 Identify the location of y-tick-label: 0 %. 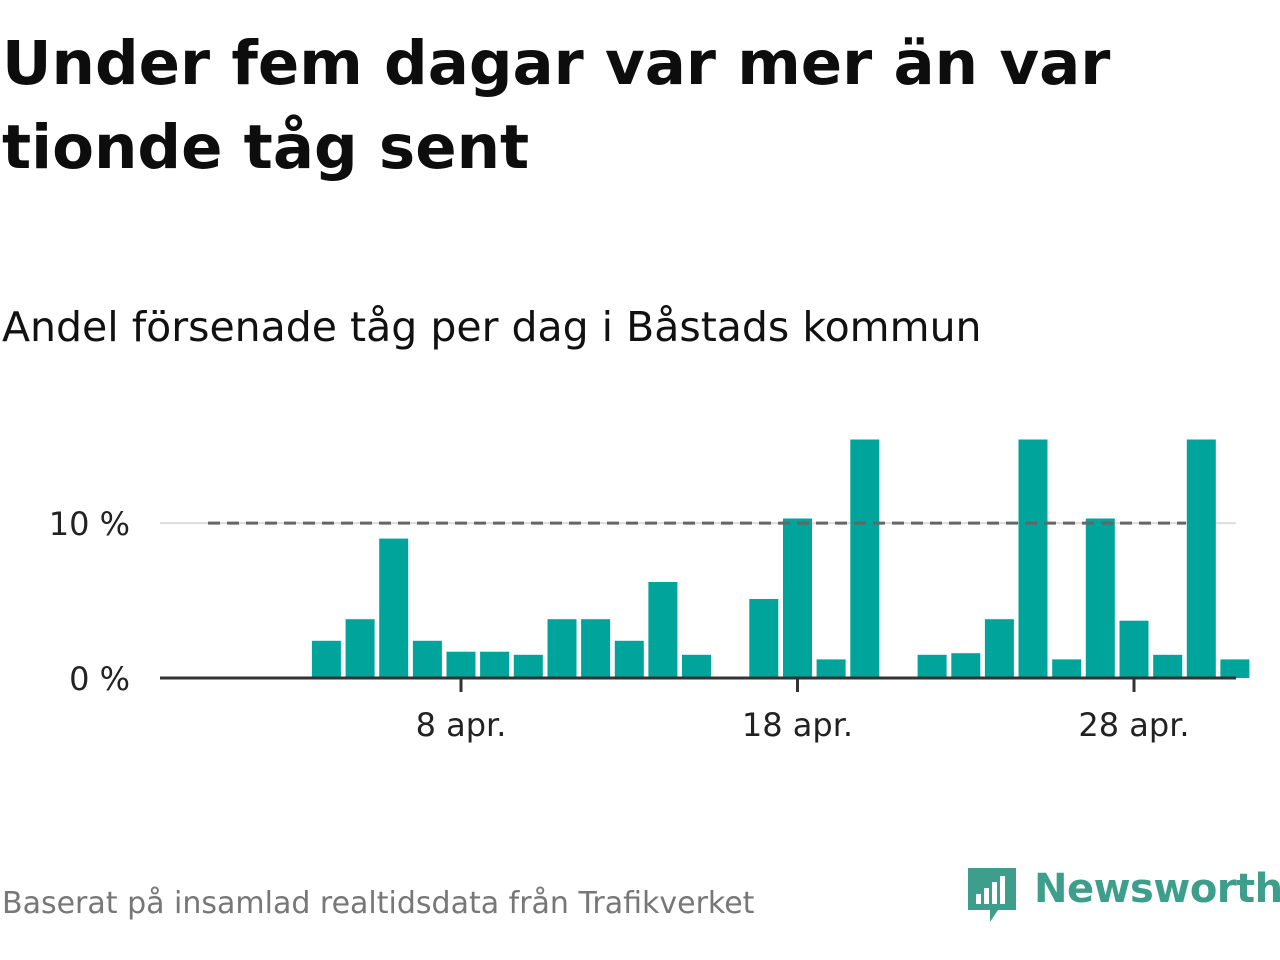
(99, 679).